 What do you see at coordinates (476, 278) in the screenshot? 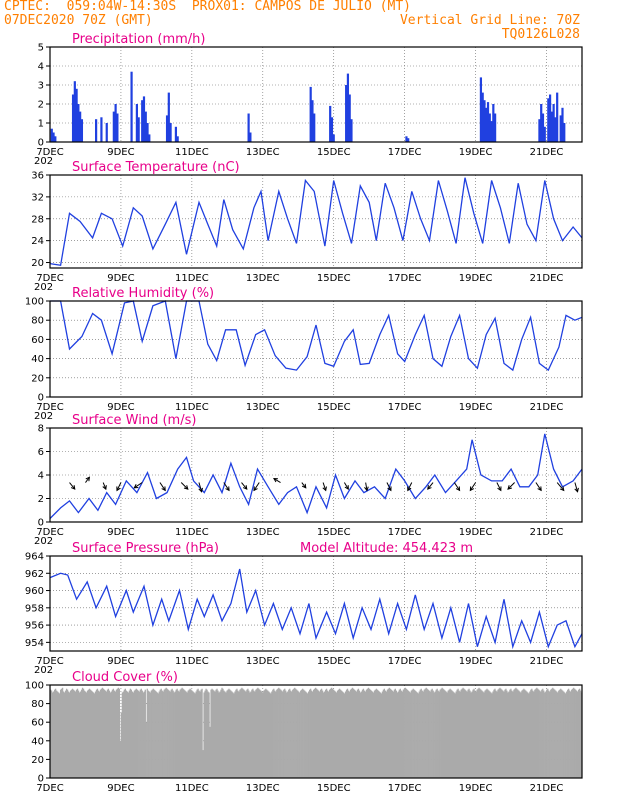
I see `x-tick-label: 19DEC` at bounding box center [476, 278].